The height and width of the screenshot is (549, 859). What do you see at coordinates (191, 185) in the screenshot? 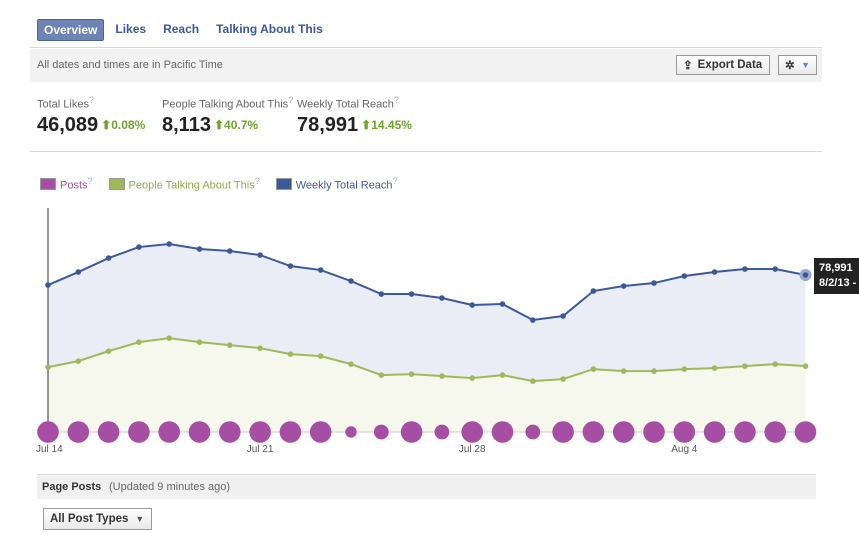
I see `legend-label: People Talking About This` at bounding box center [191, 185].